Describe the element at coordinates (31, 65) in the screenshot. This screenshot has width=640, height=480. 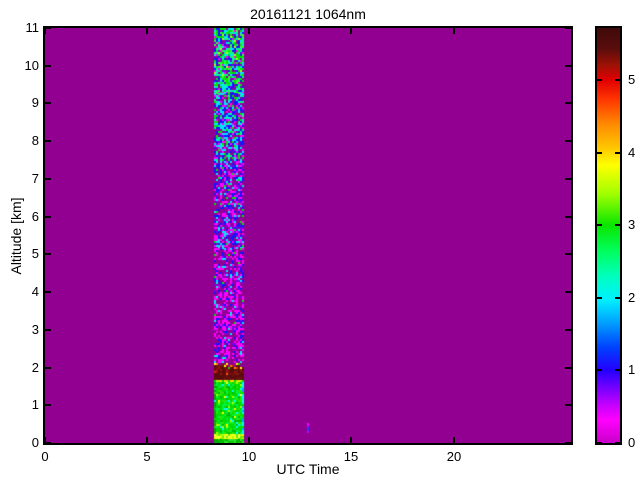
I see `y-tick-label: 10` at that location.